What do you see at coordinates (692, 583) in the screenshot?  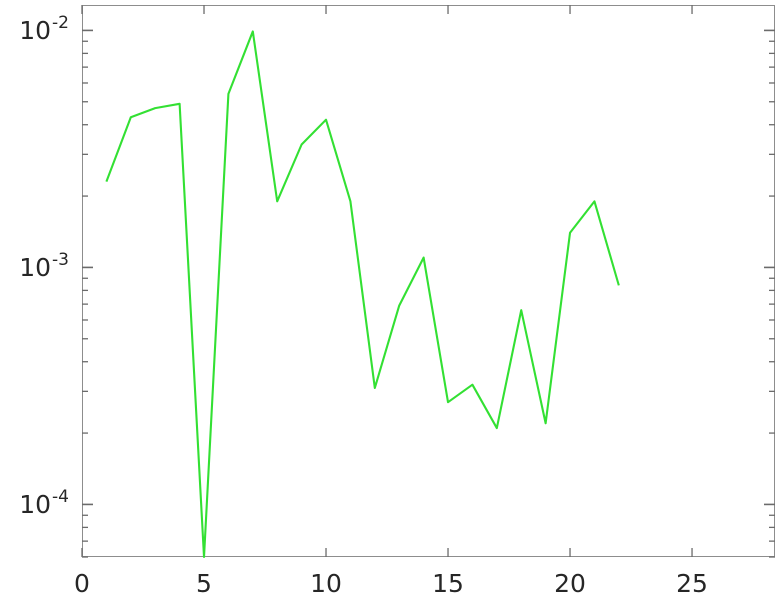 I see `x-tick-label: 25` at bounding box center [692, 583].